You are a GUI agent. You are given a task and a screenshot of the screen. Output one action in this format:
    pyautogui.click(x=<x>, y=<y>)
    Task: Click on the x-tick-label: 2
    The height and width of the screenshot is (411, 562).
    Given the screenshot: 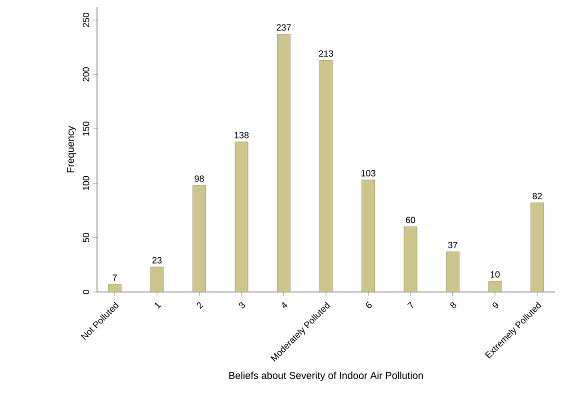 What is the action you would take?
    pyautogui.click(x=200, y=305)
    